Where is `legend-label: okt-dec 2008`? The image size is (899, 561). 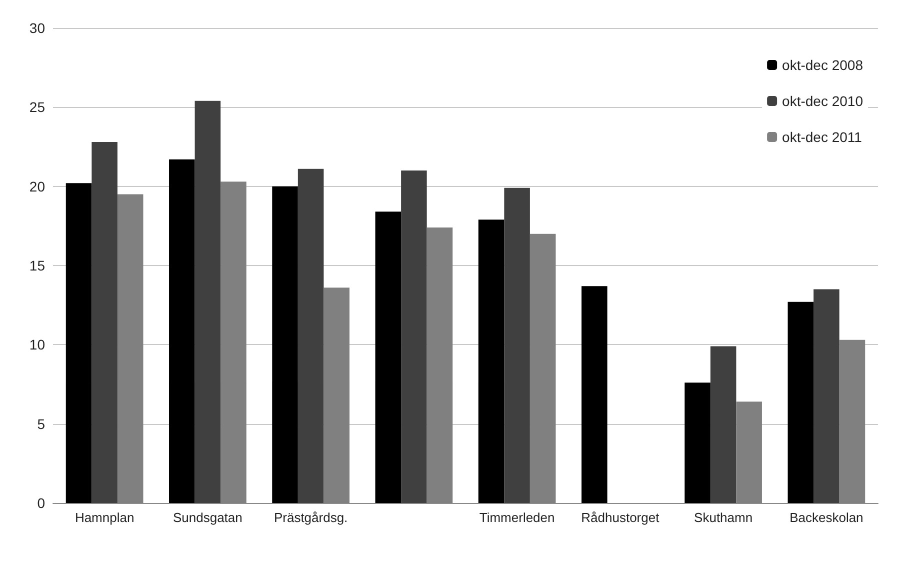
legend-label: okt-dec 2008 is located at coordinates (823, 65).